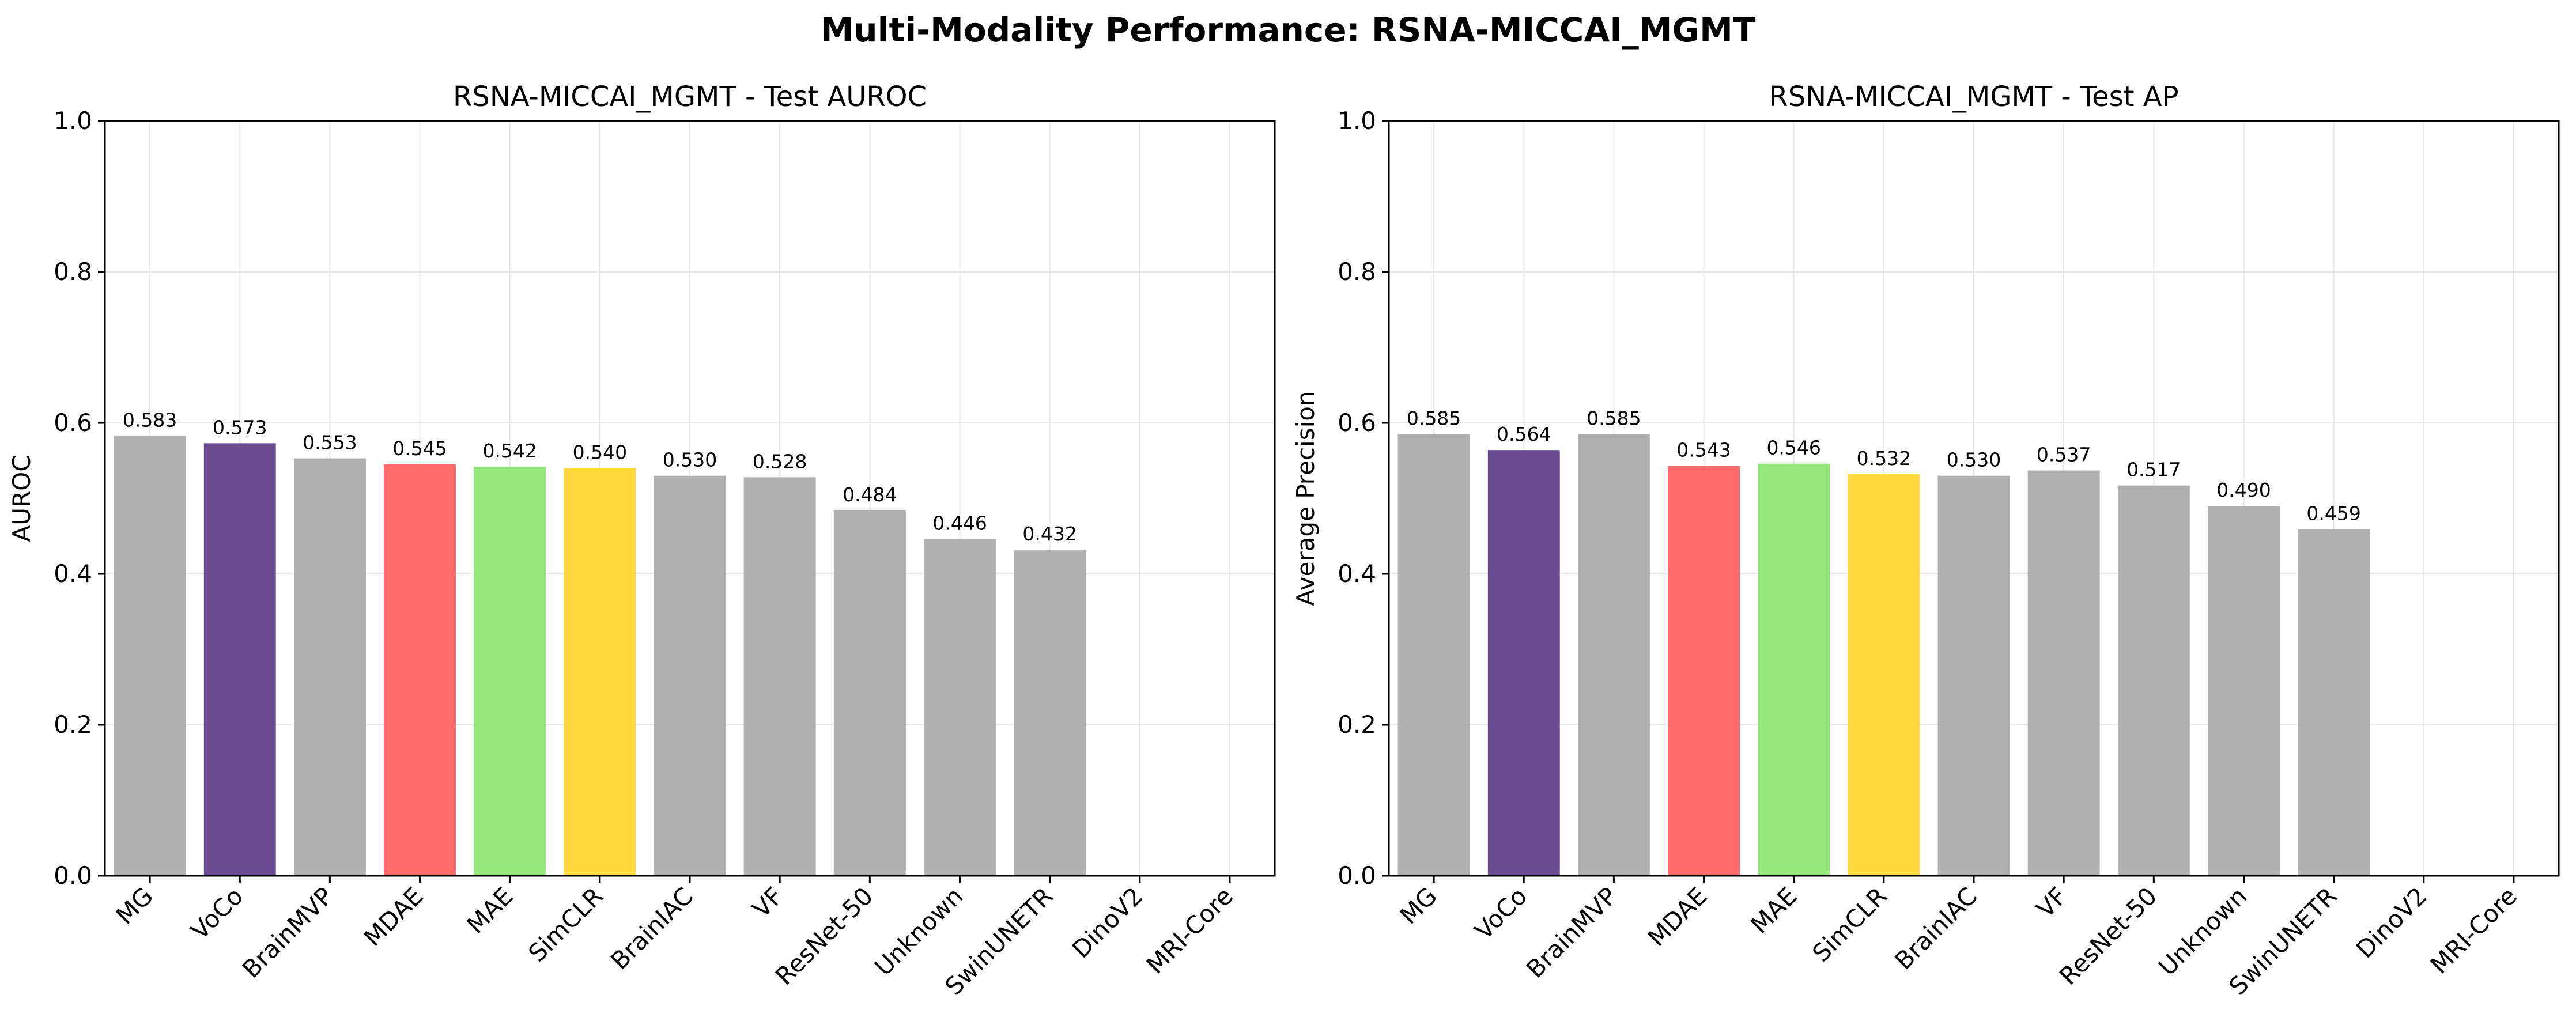 The height and width of the screenshot is (1025, 2576). What do you see at coordinates (1571, 932) in the screenshot?
I see `ap-xtick-label: BrainMVP` at bounding box center [1571, 932].